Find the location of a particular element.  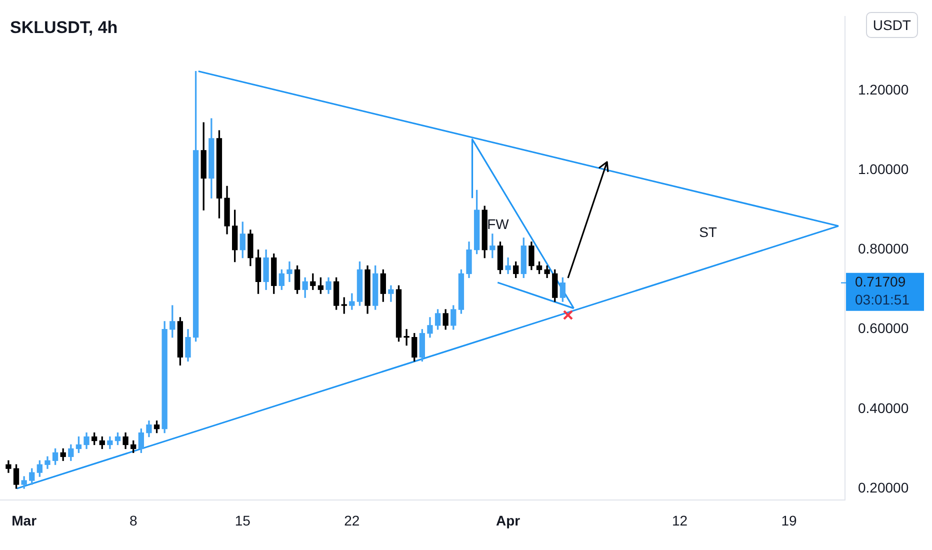

text: 03:01:51 is located at coordinates (882, 300).